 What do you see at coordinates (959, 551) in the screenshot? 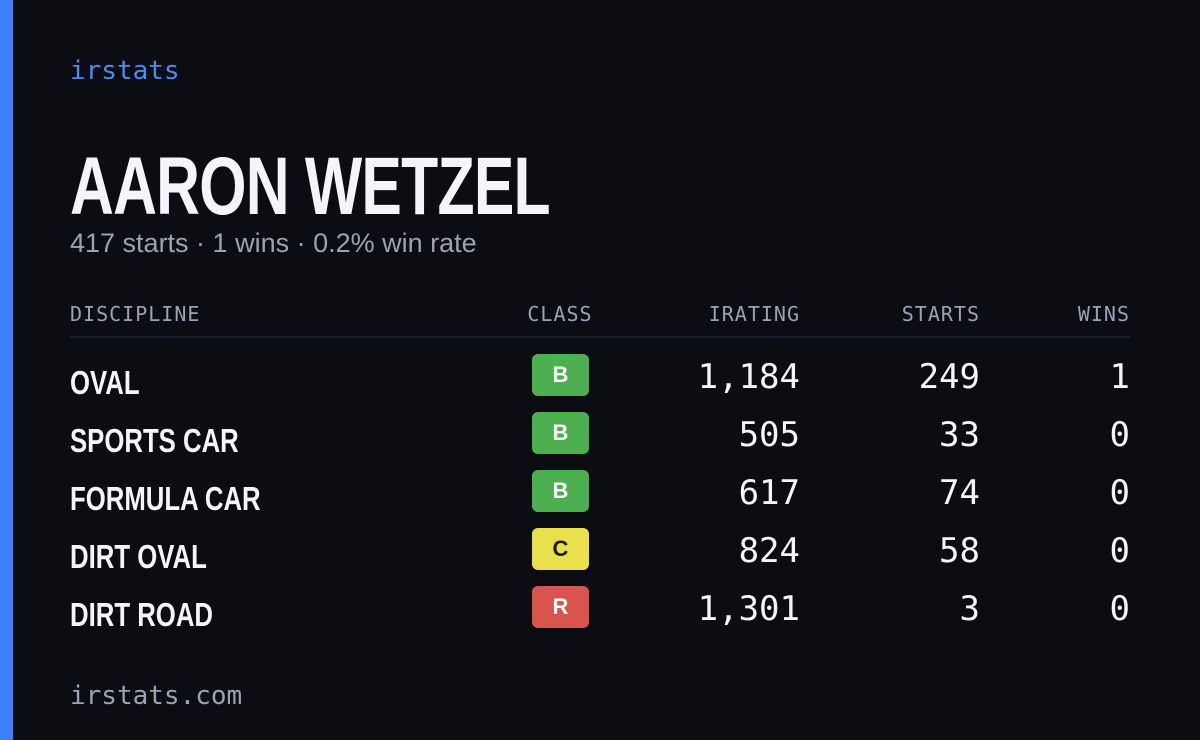
I see `starts: 58` at bounding box center [959, 551].